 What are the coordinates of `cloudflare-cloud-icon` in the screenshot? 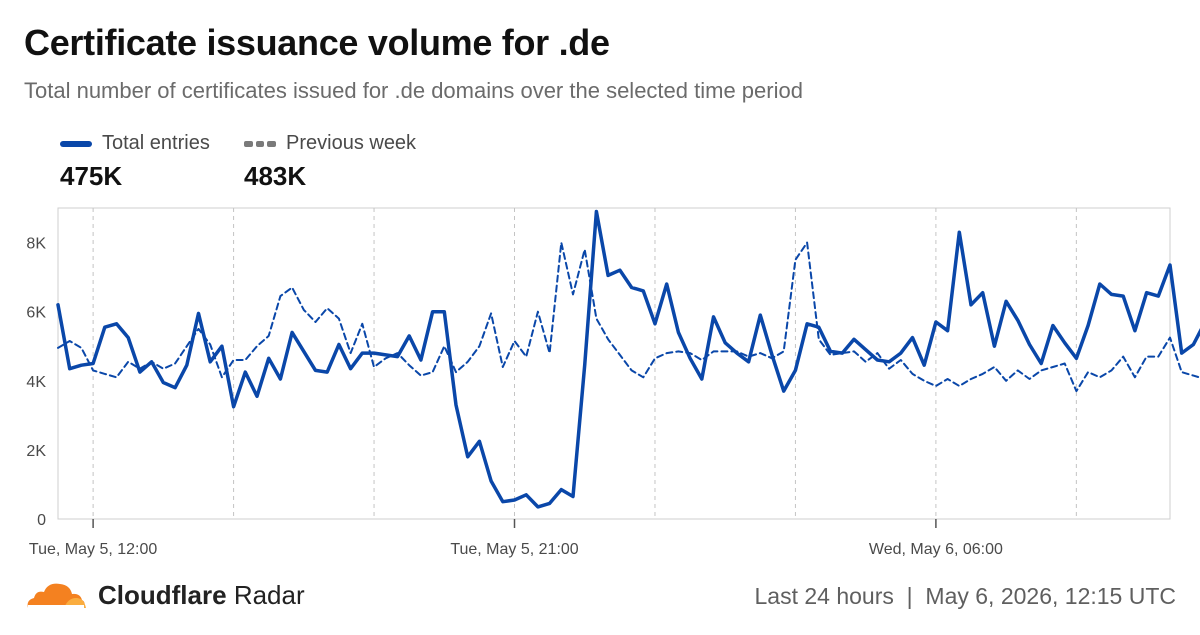 It's located at (56, 595).